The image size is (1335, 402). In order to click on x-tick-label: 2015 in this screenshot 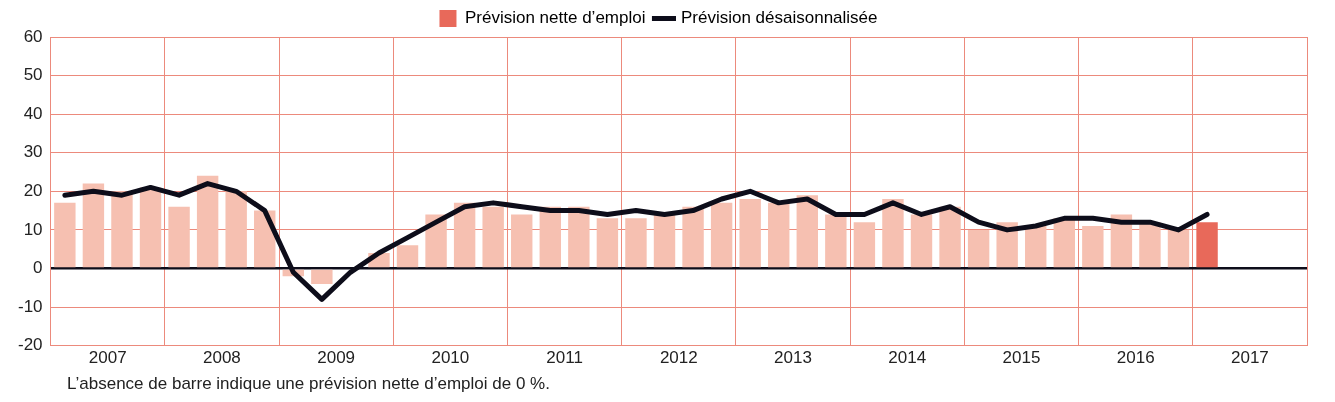, I will do `click(1021, 358)`.